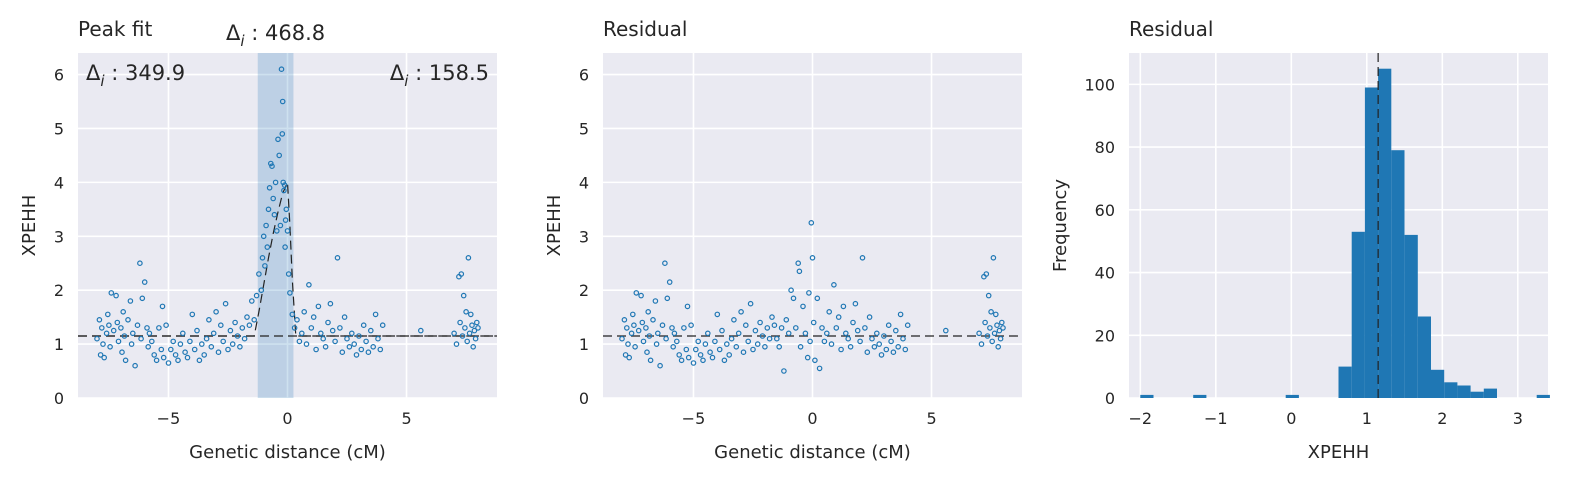  I want to click on y-tick-label: 6, so click(59, 75).